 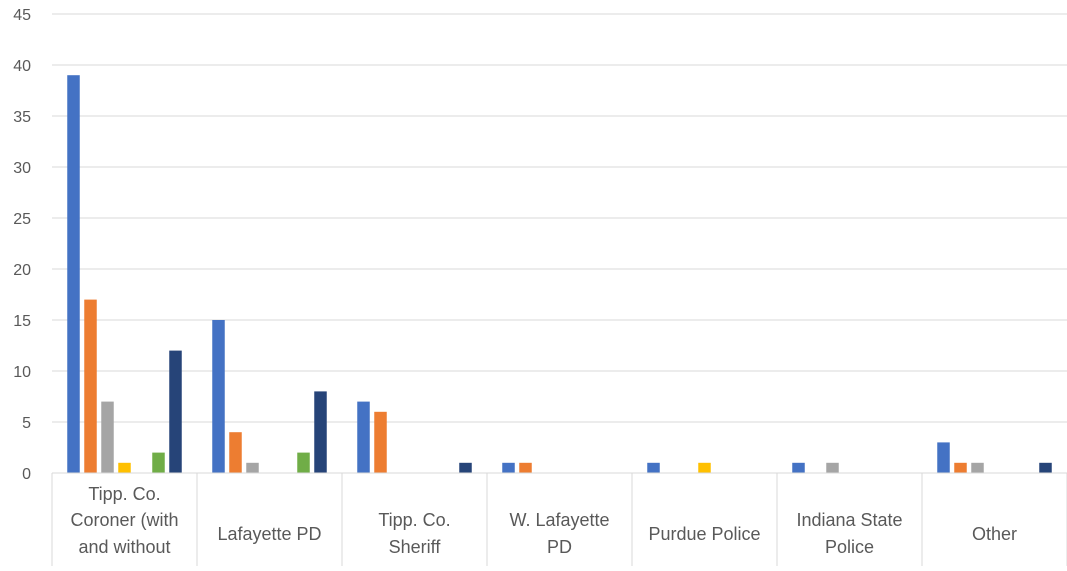 I want to click on y-tick-label: 5, so click(x=26, y=423).